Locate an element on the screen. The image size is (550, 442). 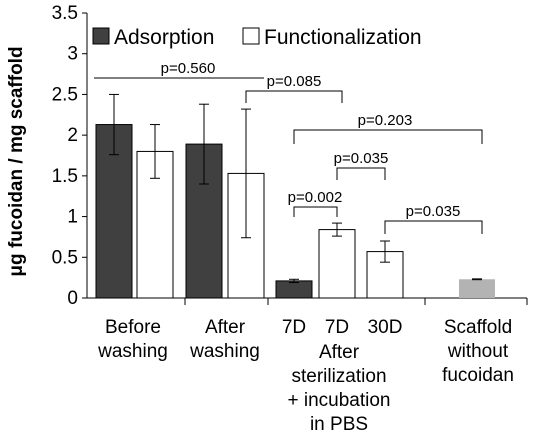
p-value-label: p=0.203 is located at coordinates (385, 120).